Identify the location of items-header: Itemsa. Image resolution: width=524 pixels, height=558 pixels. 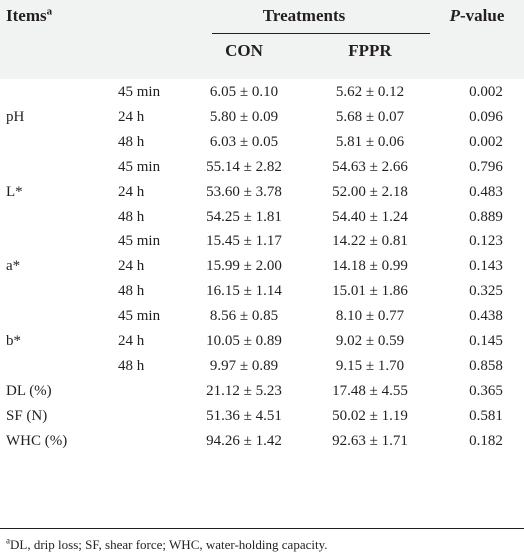
(29, 16).